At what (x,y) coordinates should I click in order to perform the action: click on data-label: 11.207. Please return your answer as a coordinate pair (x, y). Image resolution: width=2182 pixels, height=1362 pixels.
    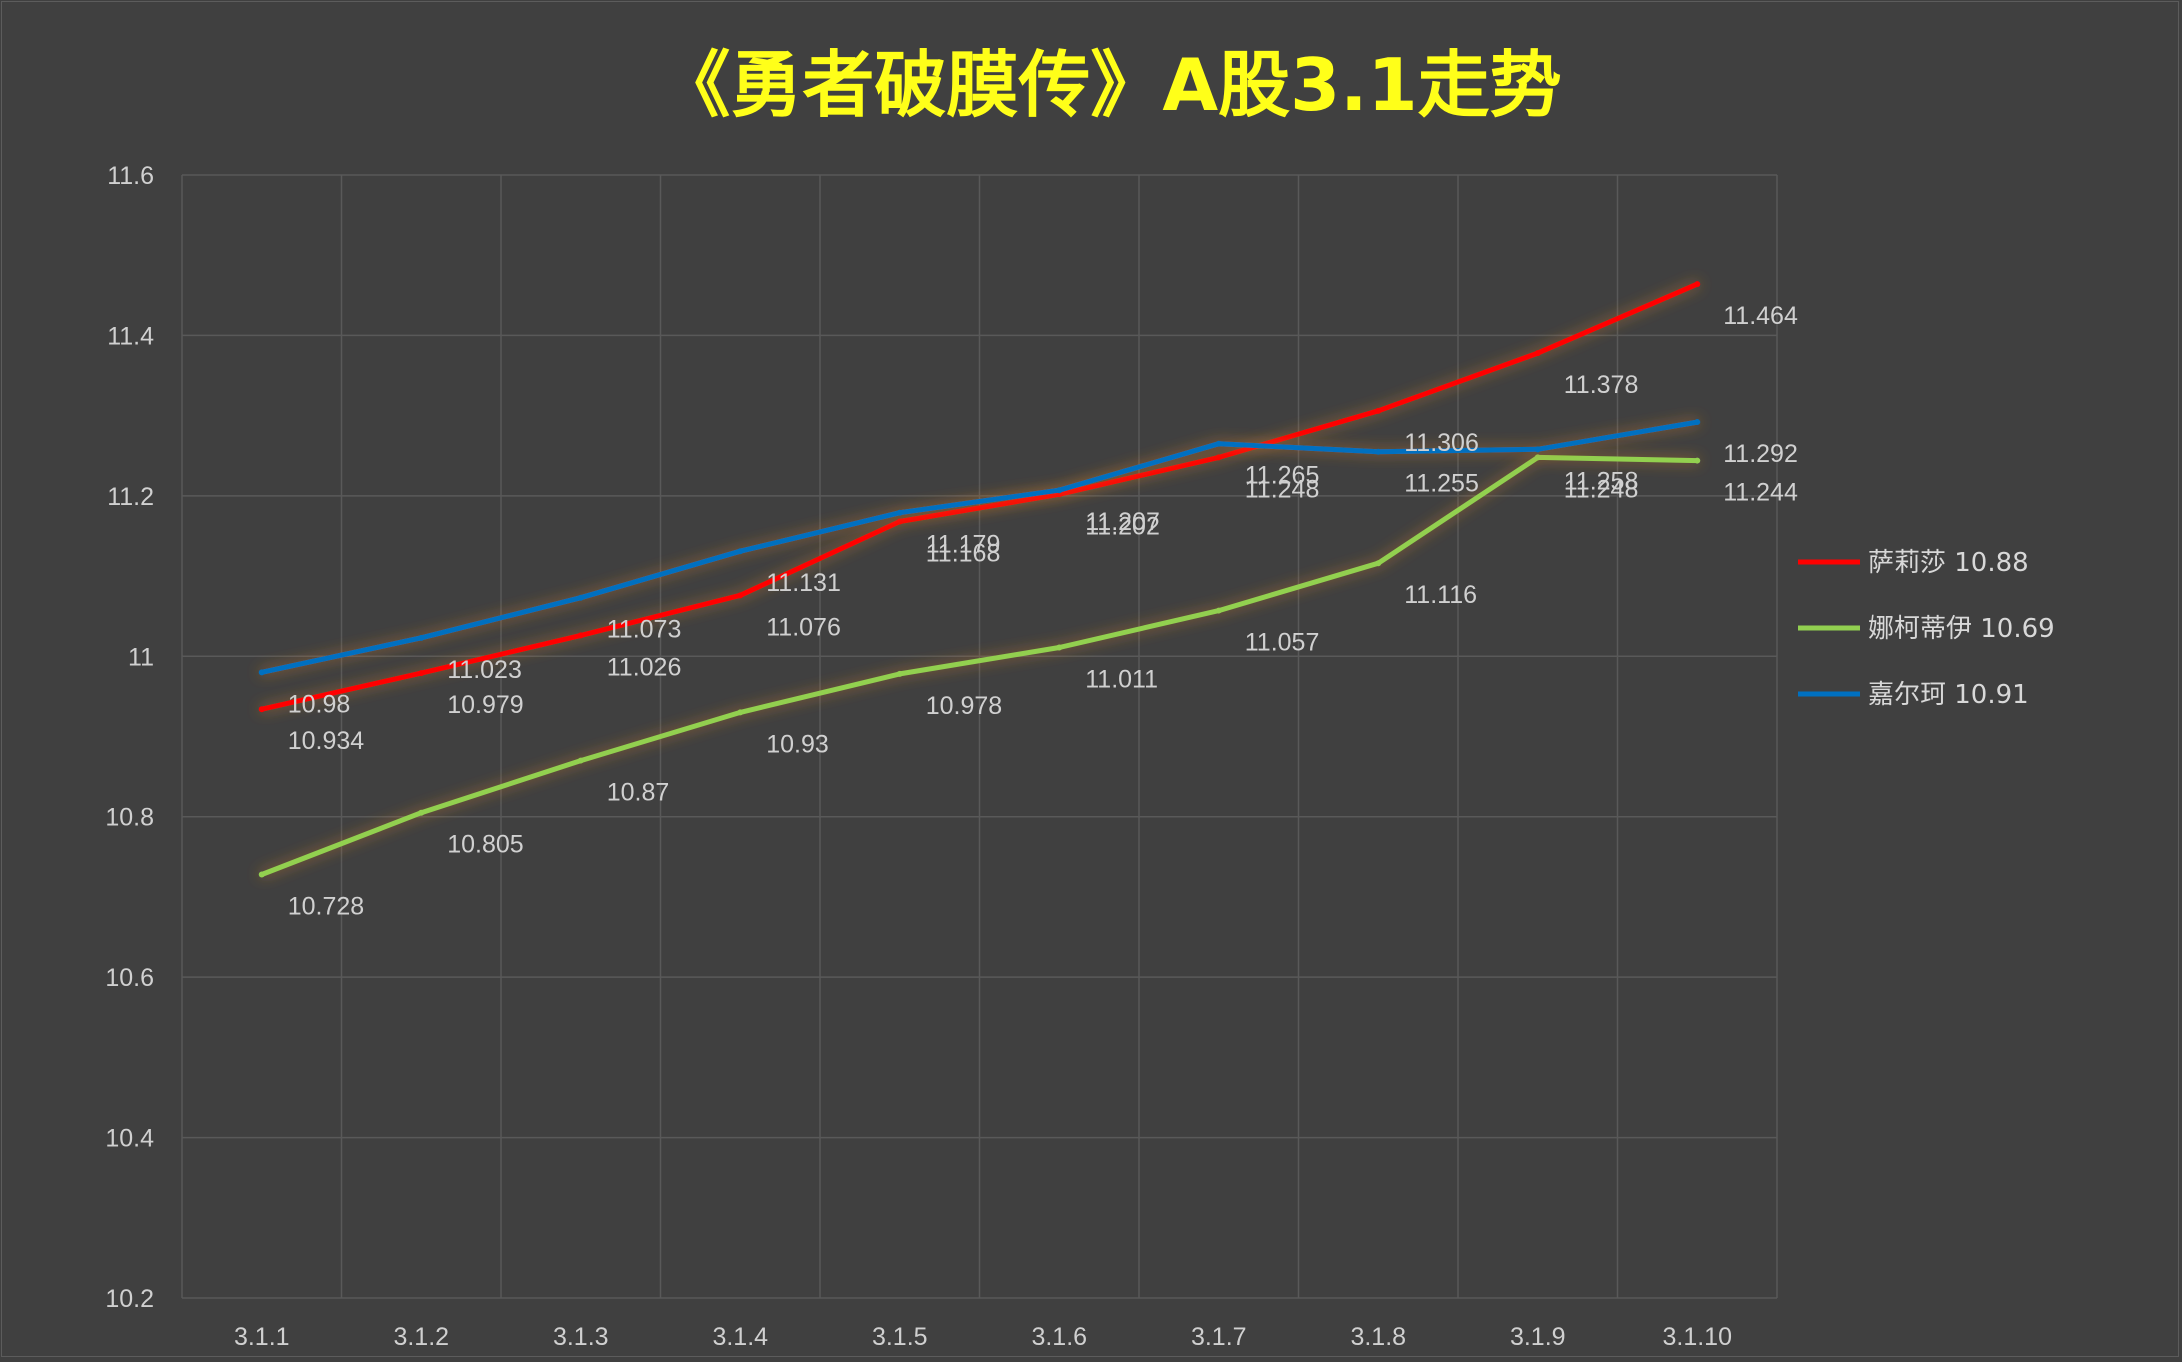
    Looking at the image, I should click on (1122, 522).